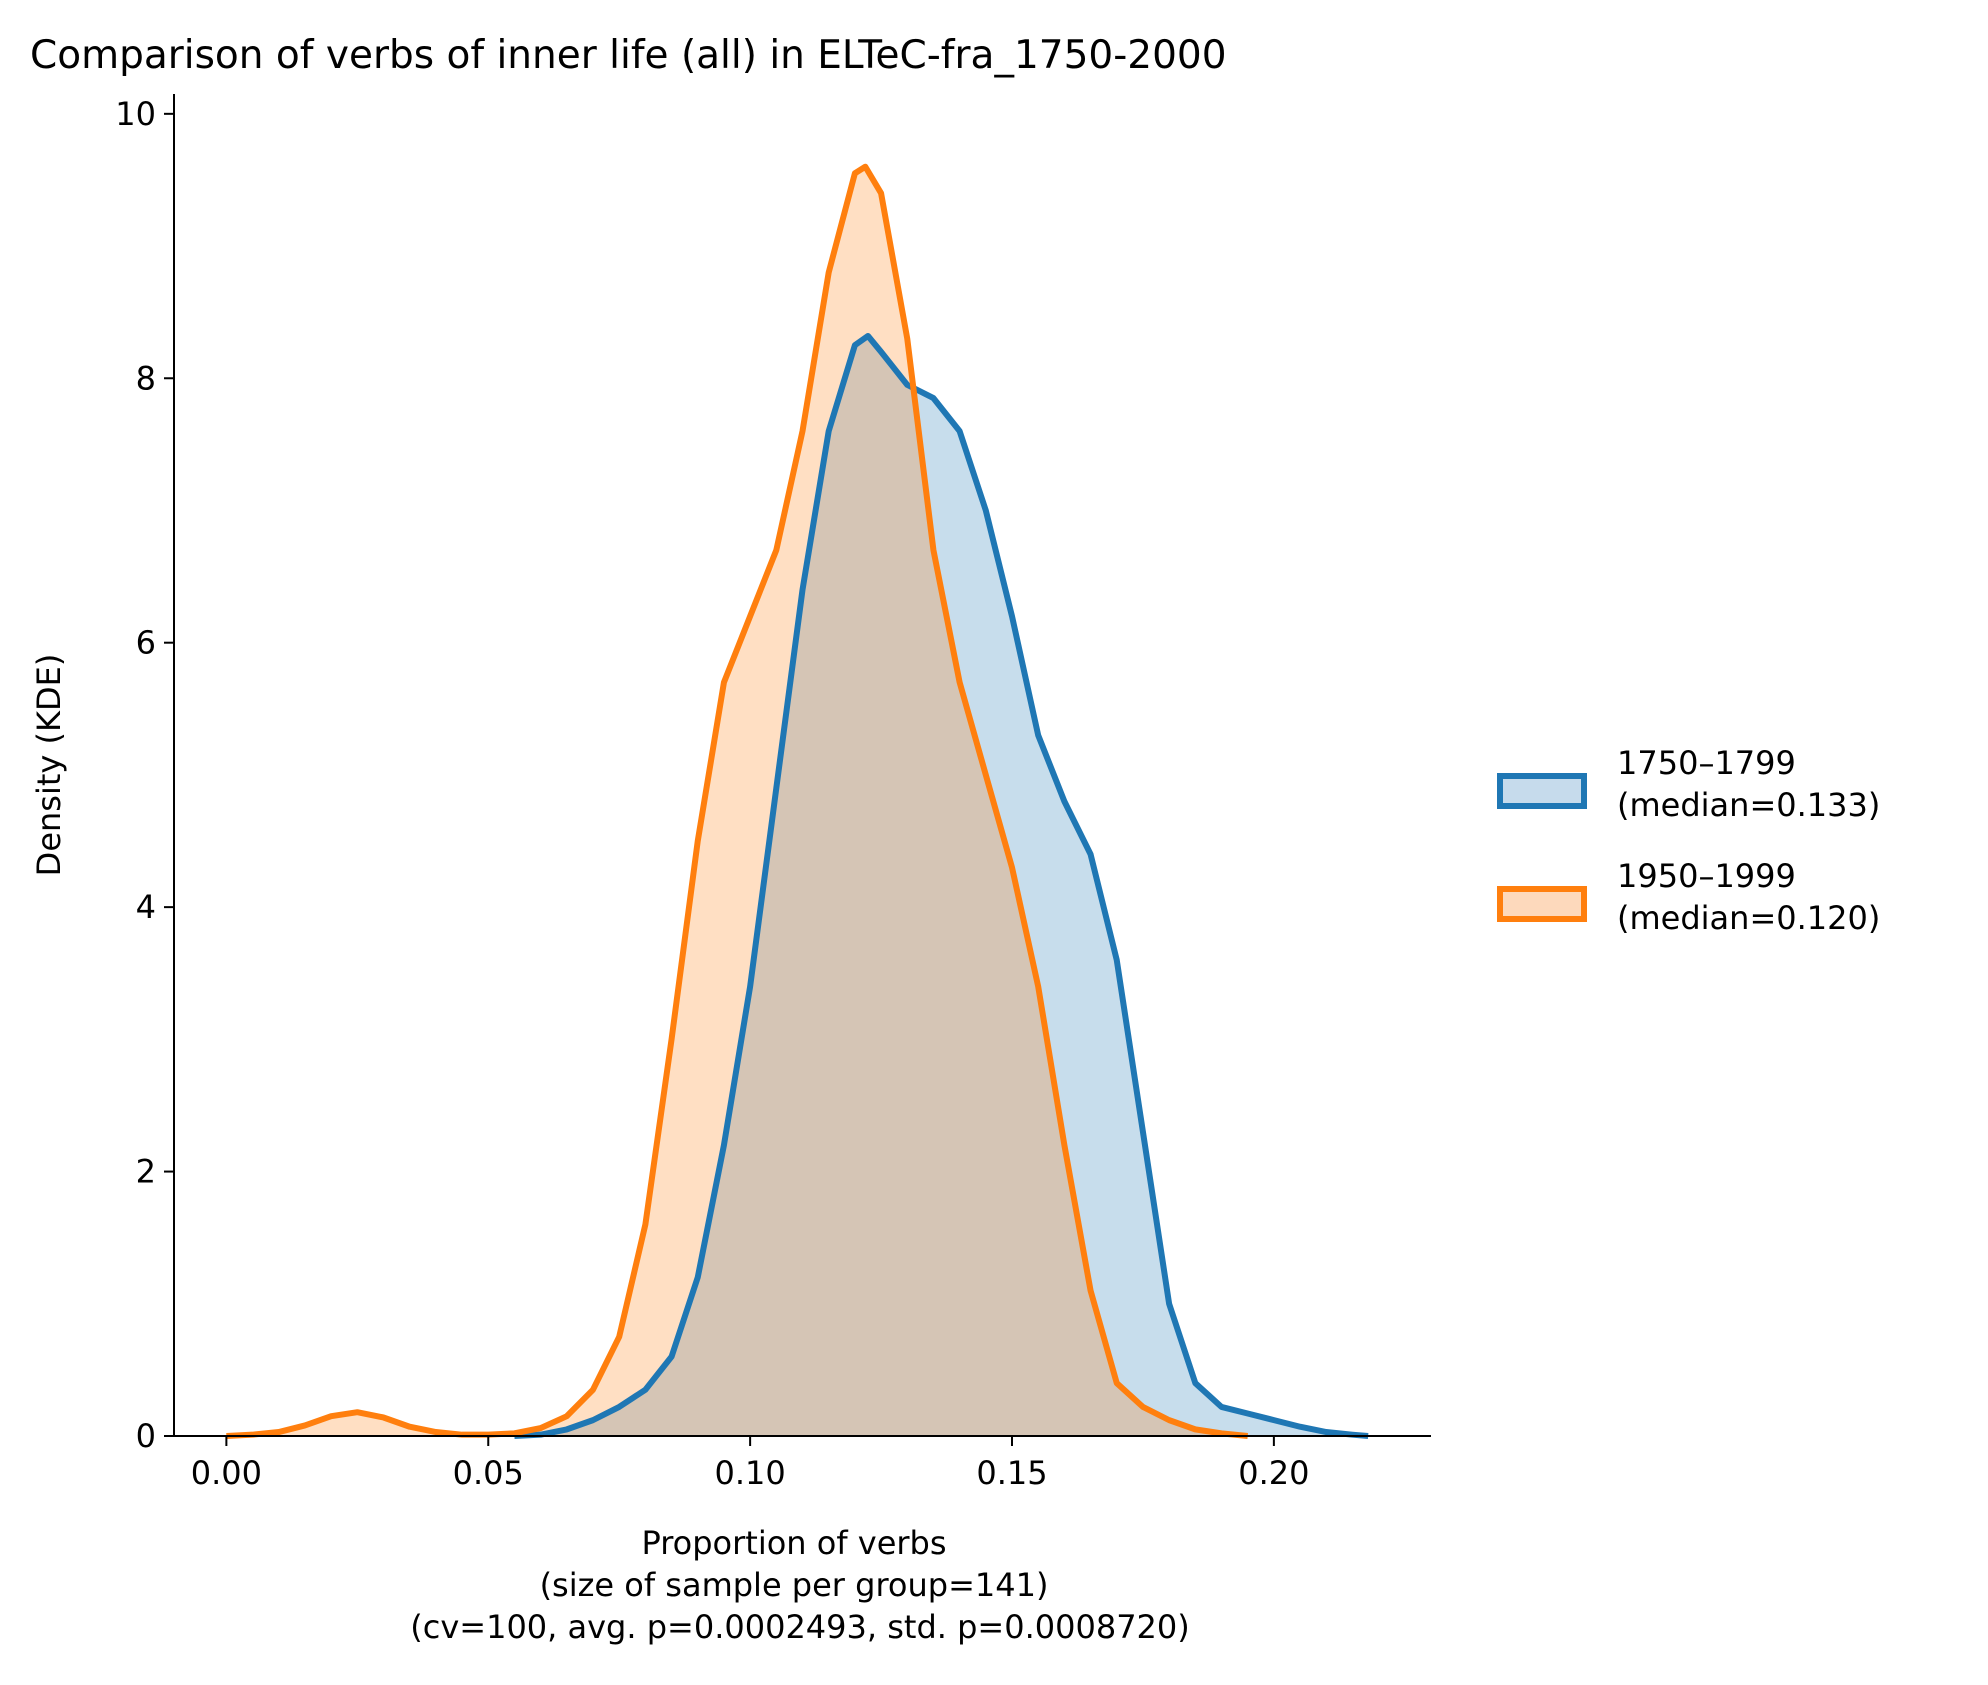 This screenshot has height=1685, width=1988. Describe the element at coordinates (793, 1543) in the screenshot. I see `x-axis-label-line-1: Proportion of verbs` at that location.